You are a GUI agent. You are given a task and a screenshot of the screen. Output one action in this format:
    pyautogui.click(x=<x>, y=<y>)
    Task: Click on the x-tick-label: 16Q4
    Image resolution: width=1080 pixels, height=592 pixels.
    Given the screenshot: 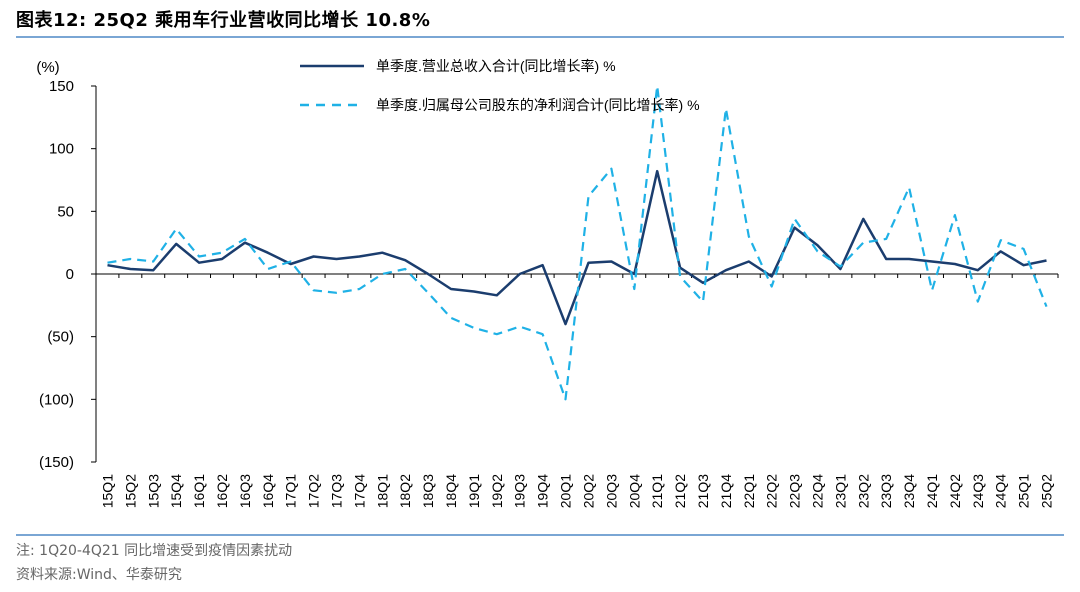 What is the action you would take?
    pyautogui.click(x=268, y=491)
    